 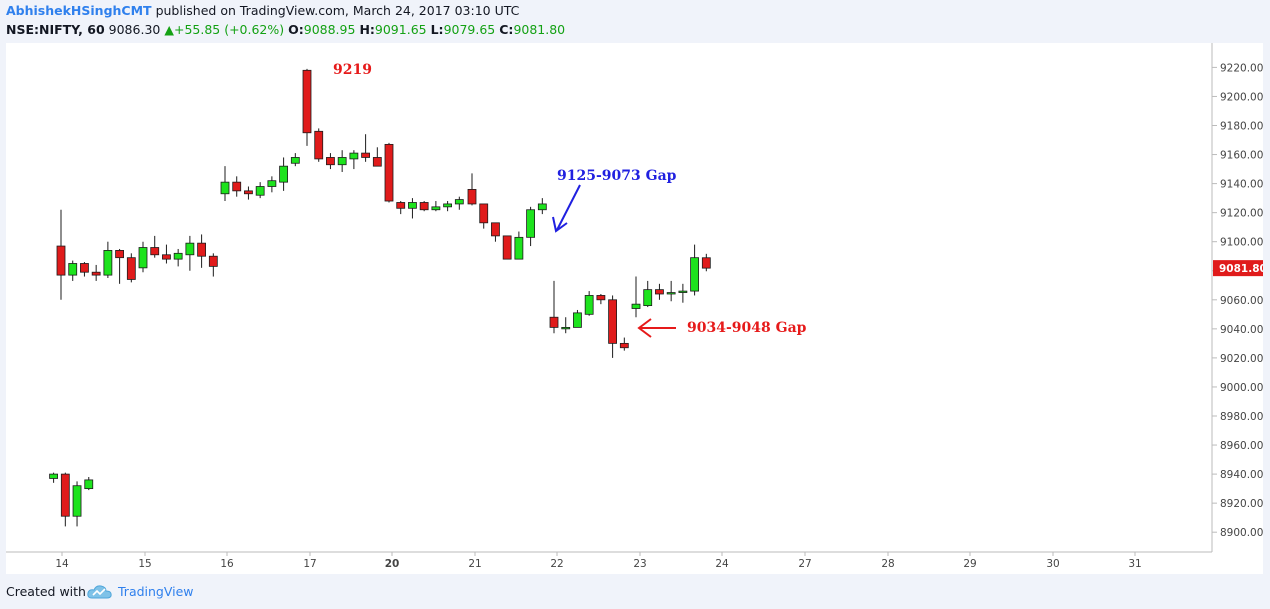 What do you see at coordinates (639, 564) in the screenshot?
I see `time-tick-label: 23` at bounding box center [639, 564].